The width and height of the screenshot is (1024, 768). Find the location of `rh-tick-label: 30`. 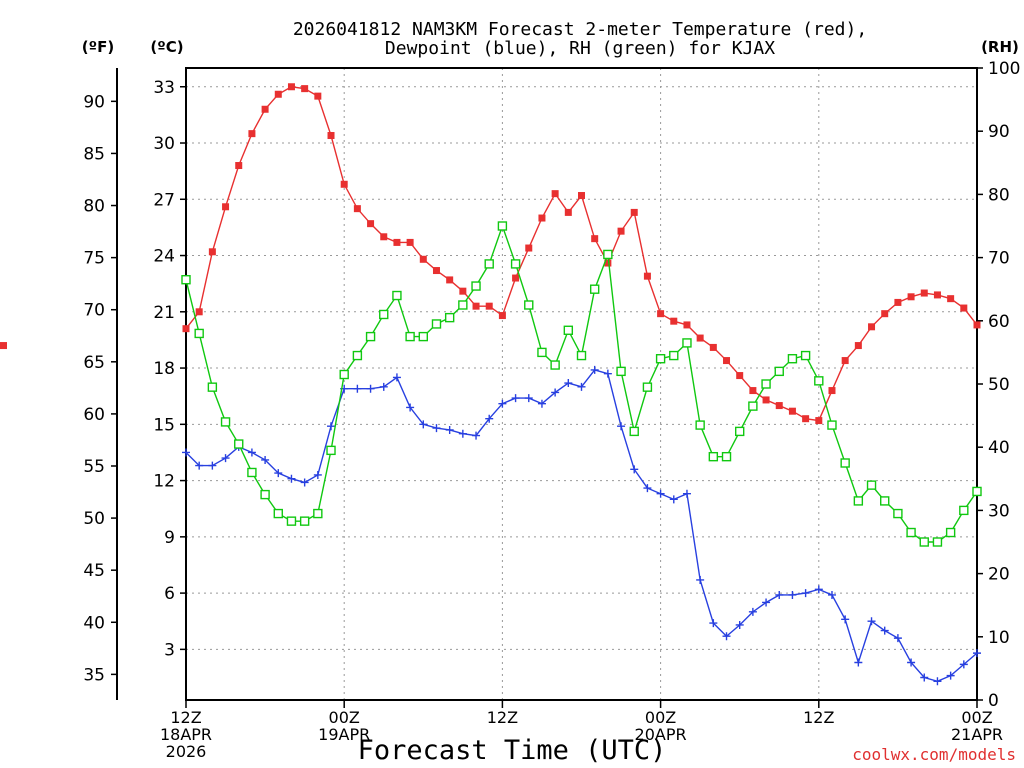

rh-tick-label: 30 is located at coordinates (999, 511).